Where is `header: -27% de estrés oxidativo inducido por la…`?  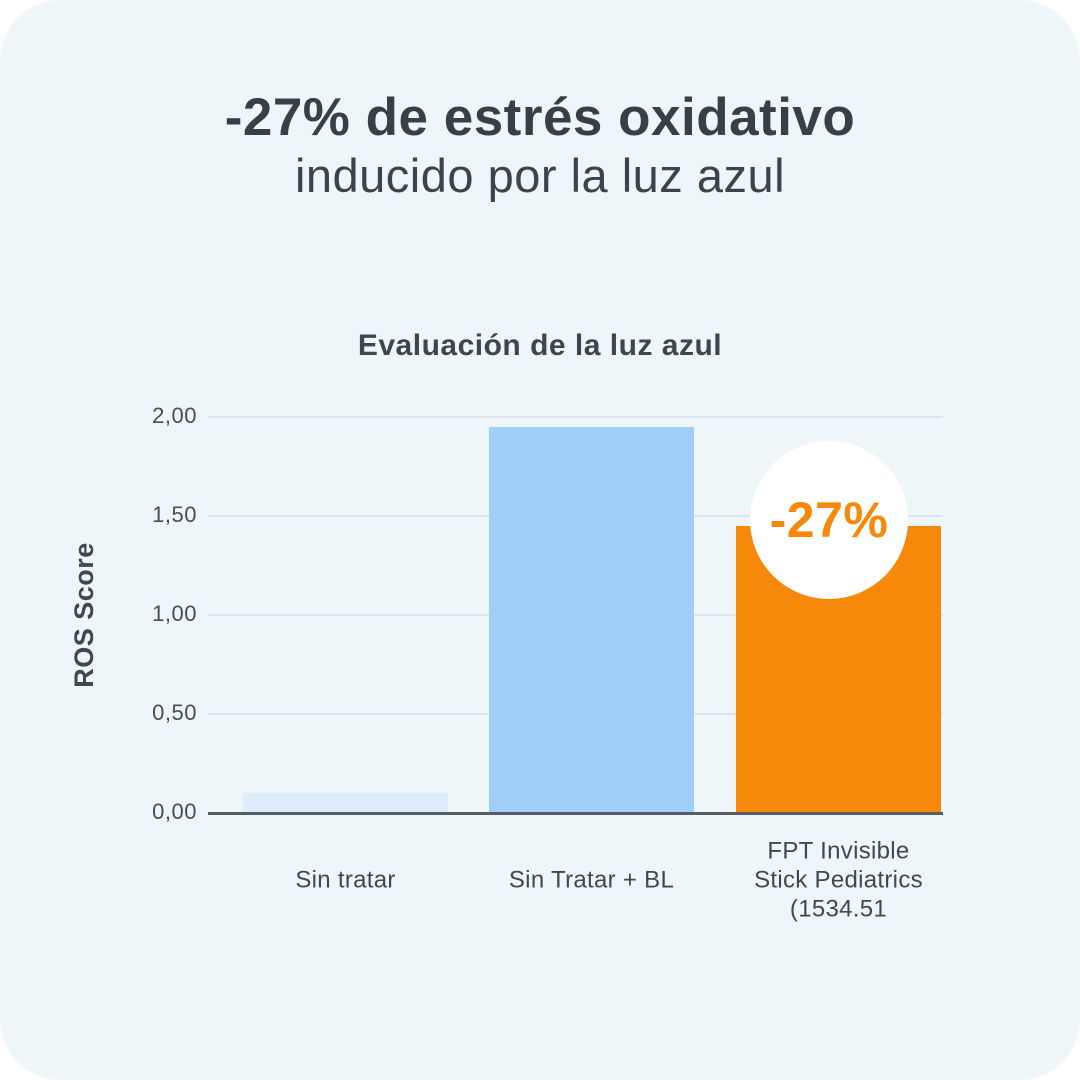
header: -27% de estrés oxidativo inducido por la… is located at coordinates (540, 146).